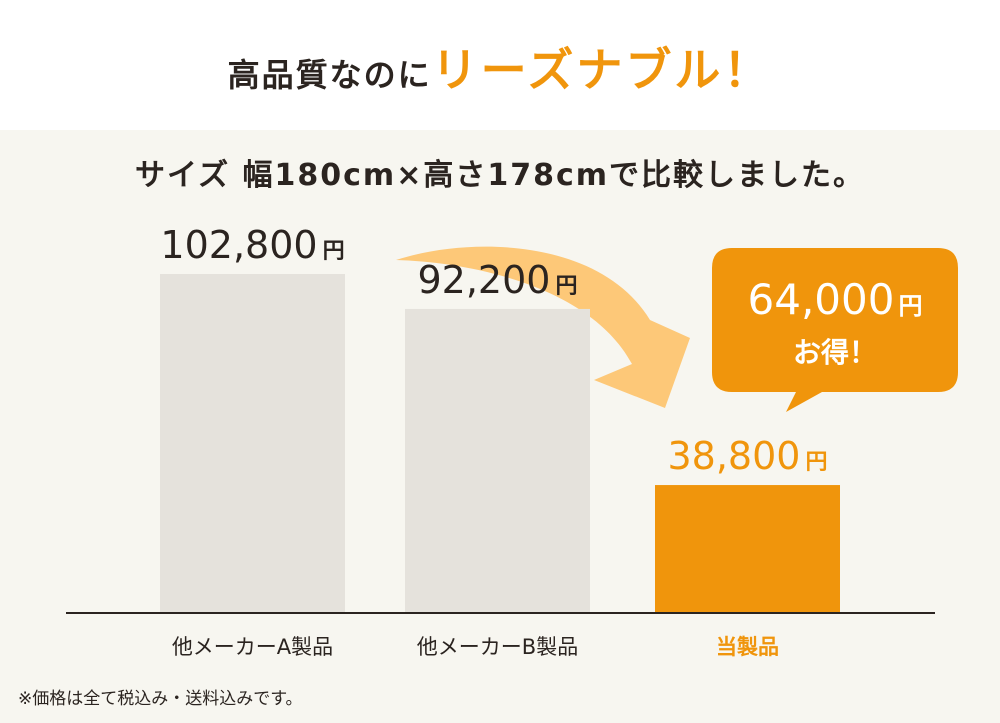  What do you see at coordinates (329, 75) in the screenshot?
I see `headline-lead: 高品質なのに` at bounding box center [329, 75].